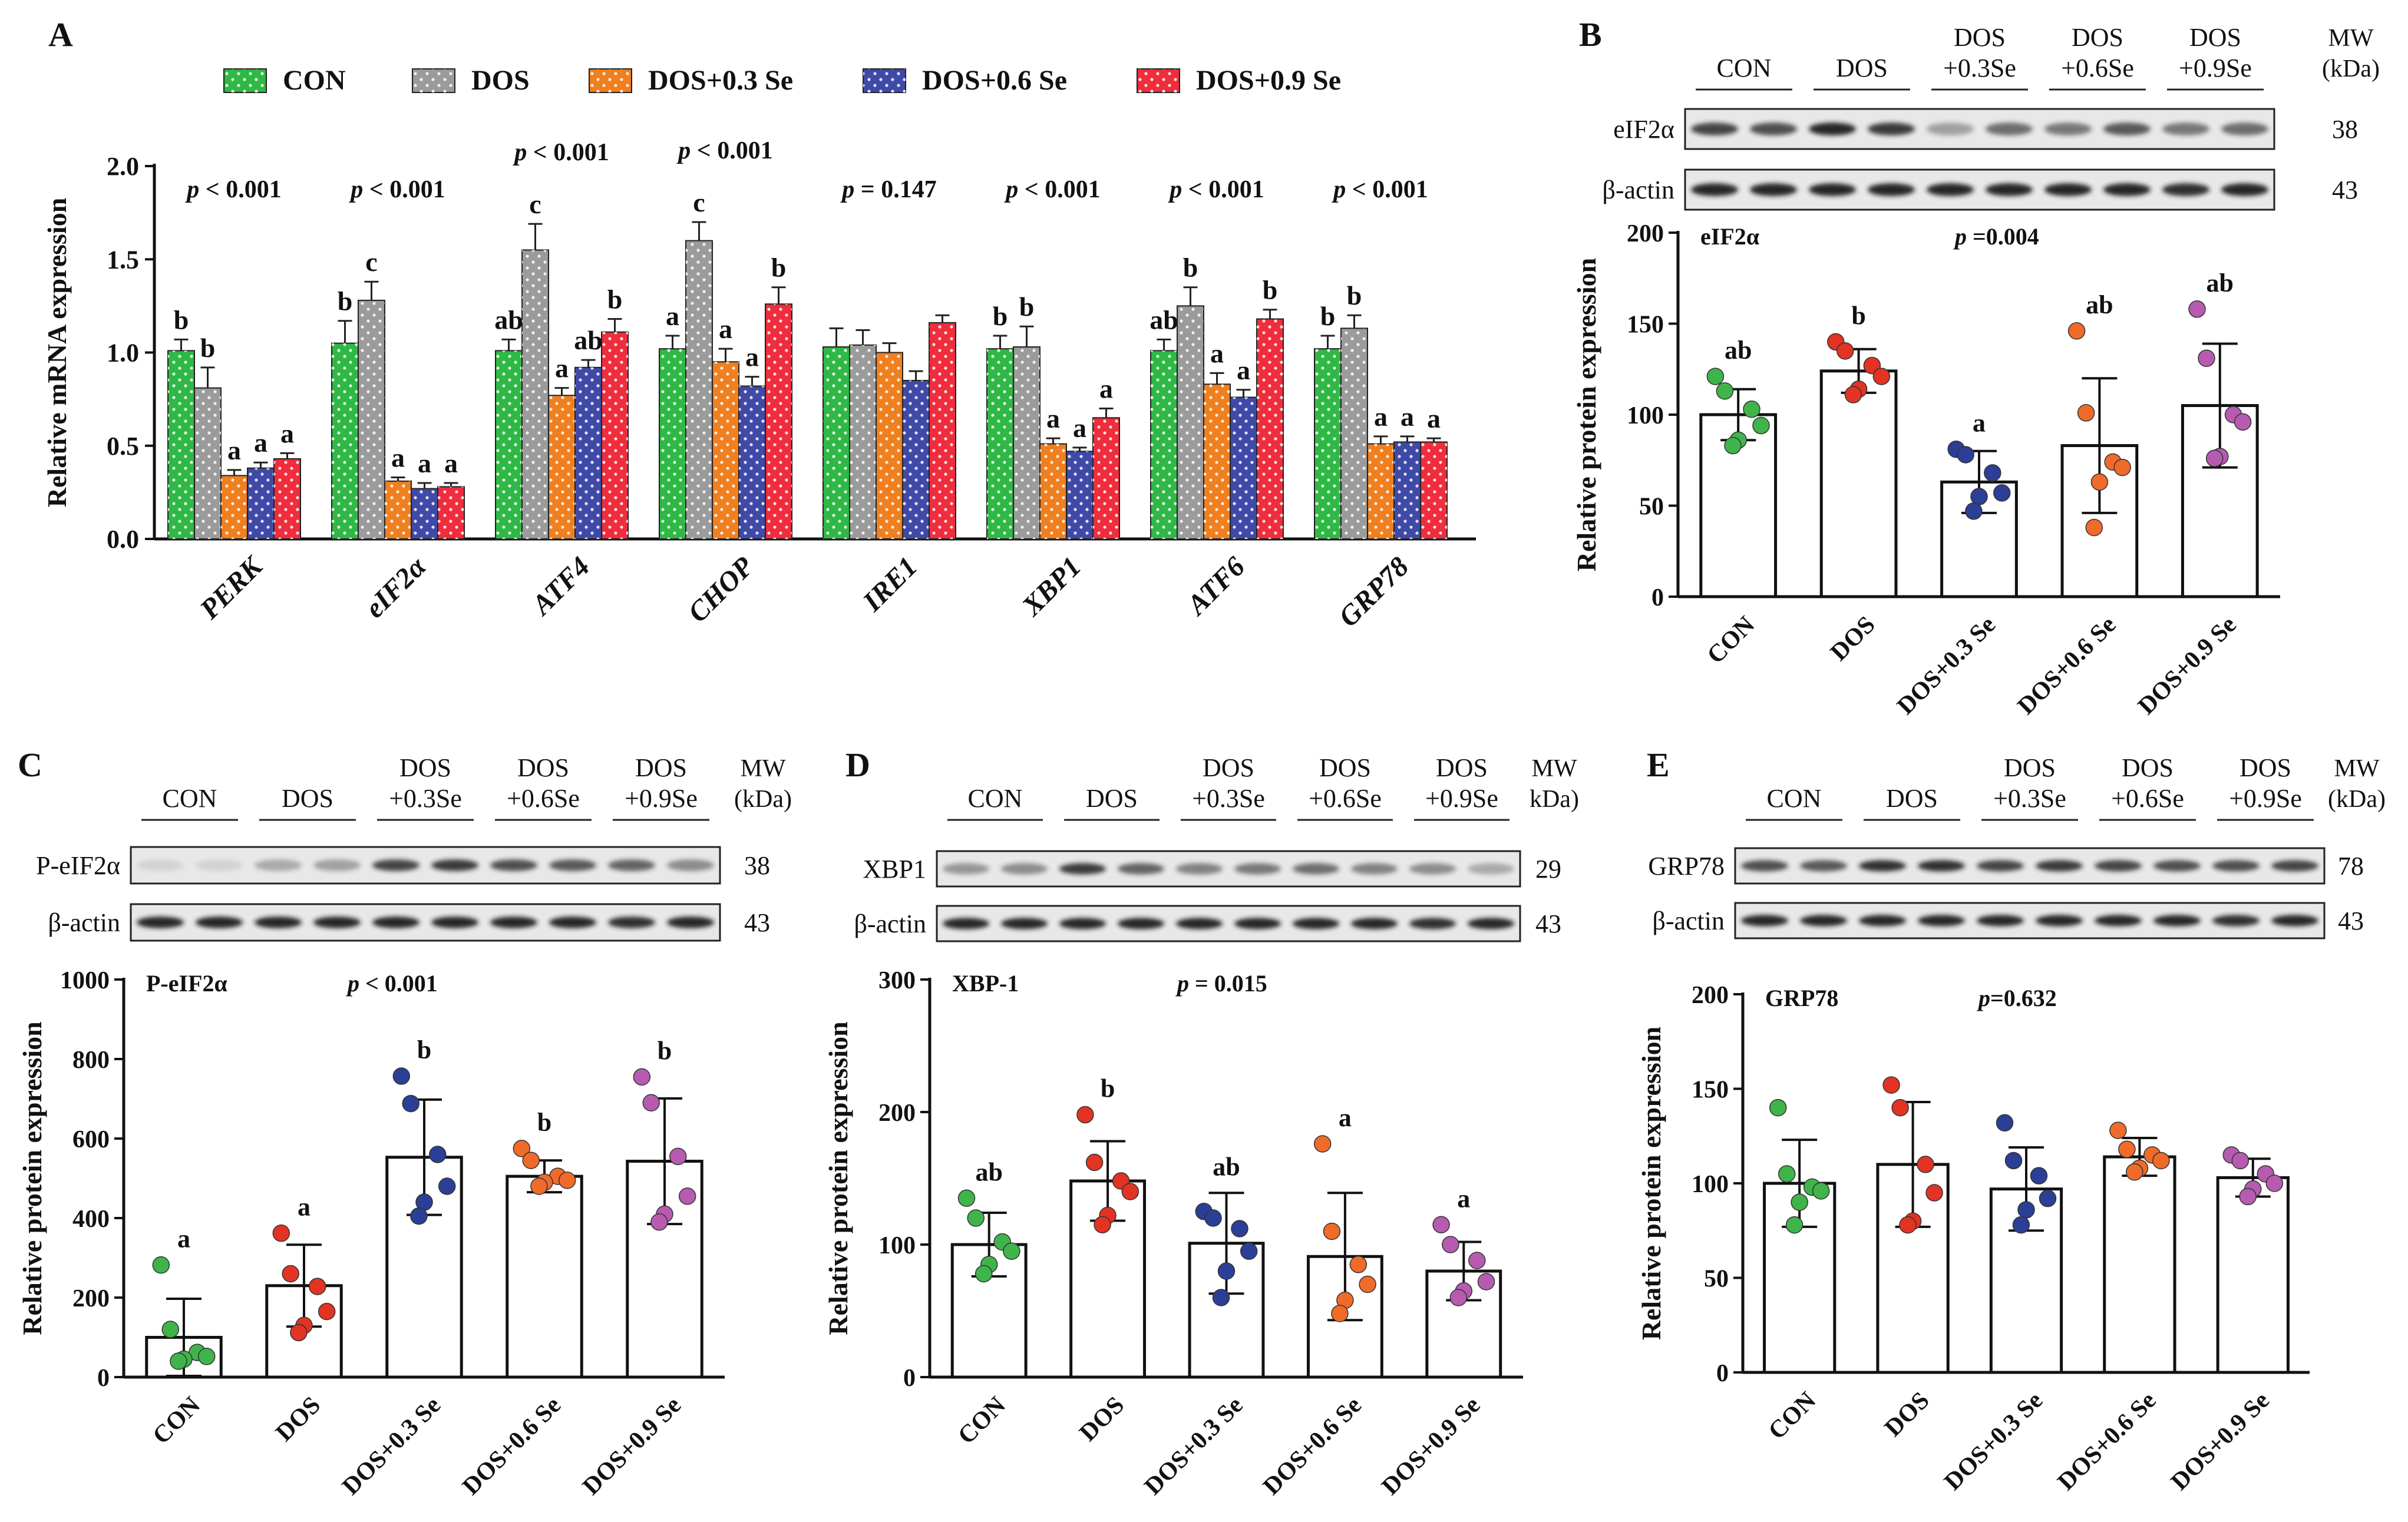 The height and width of the screenshot is (1522, 2408). Describe the element at coordinates (1716, 1279) in the screenshot. I see `y-tick-label: 50` at that location.